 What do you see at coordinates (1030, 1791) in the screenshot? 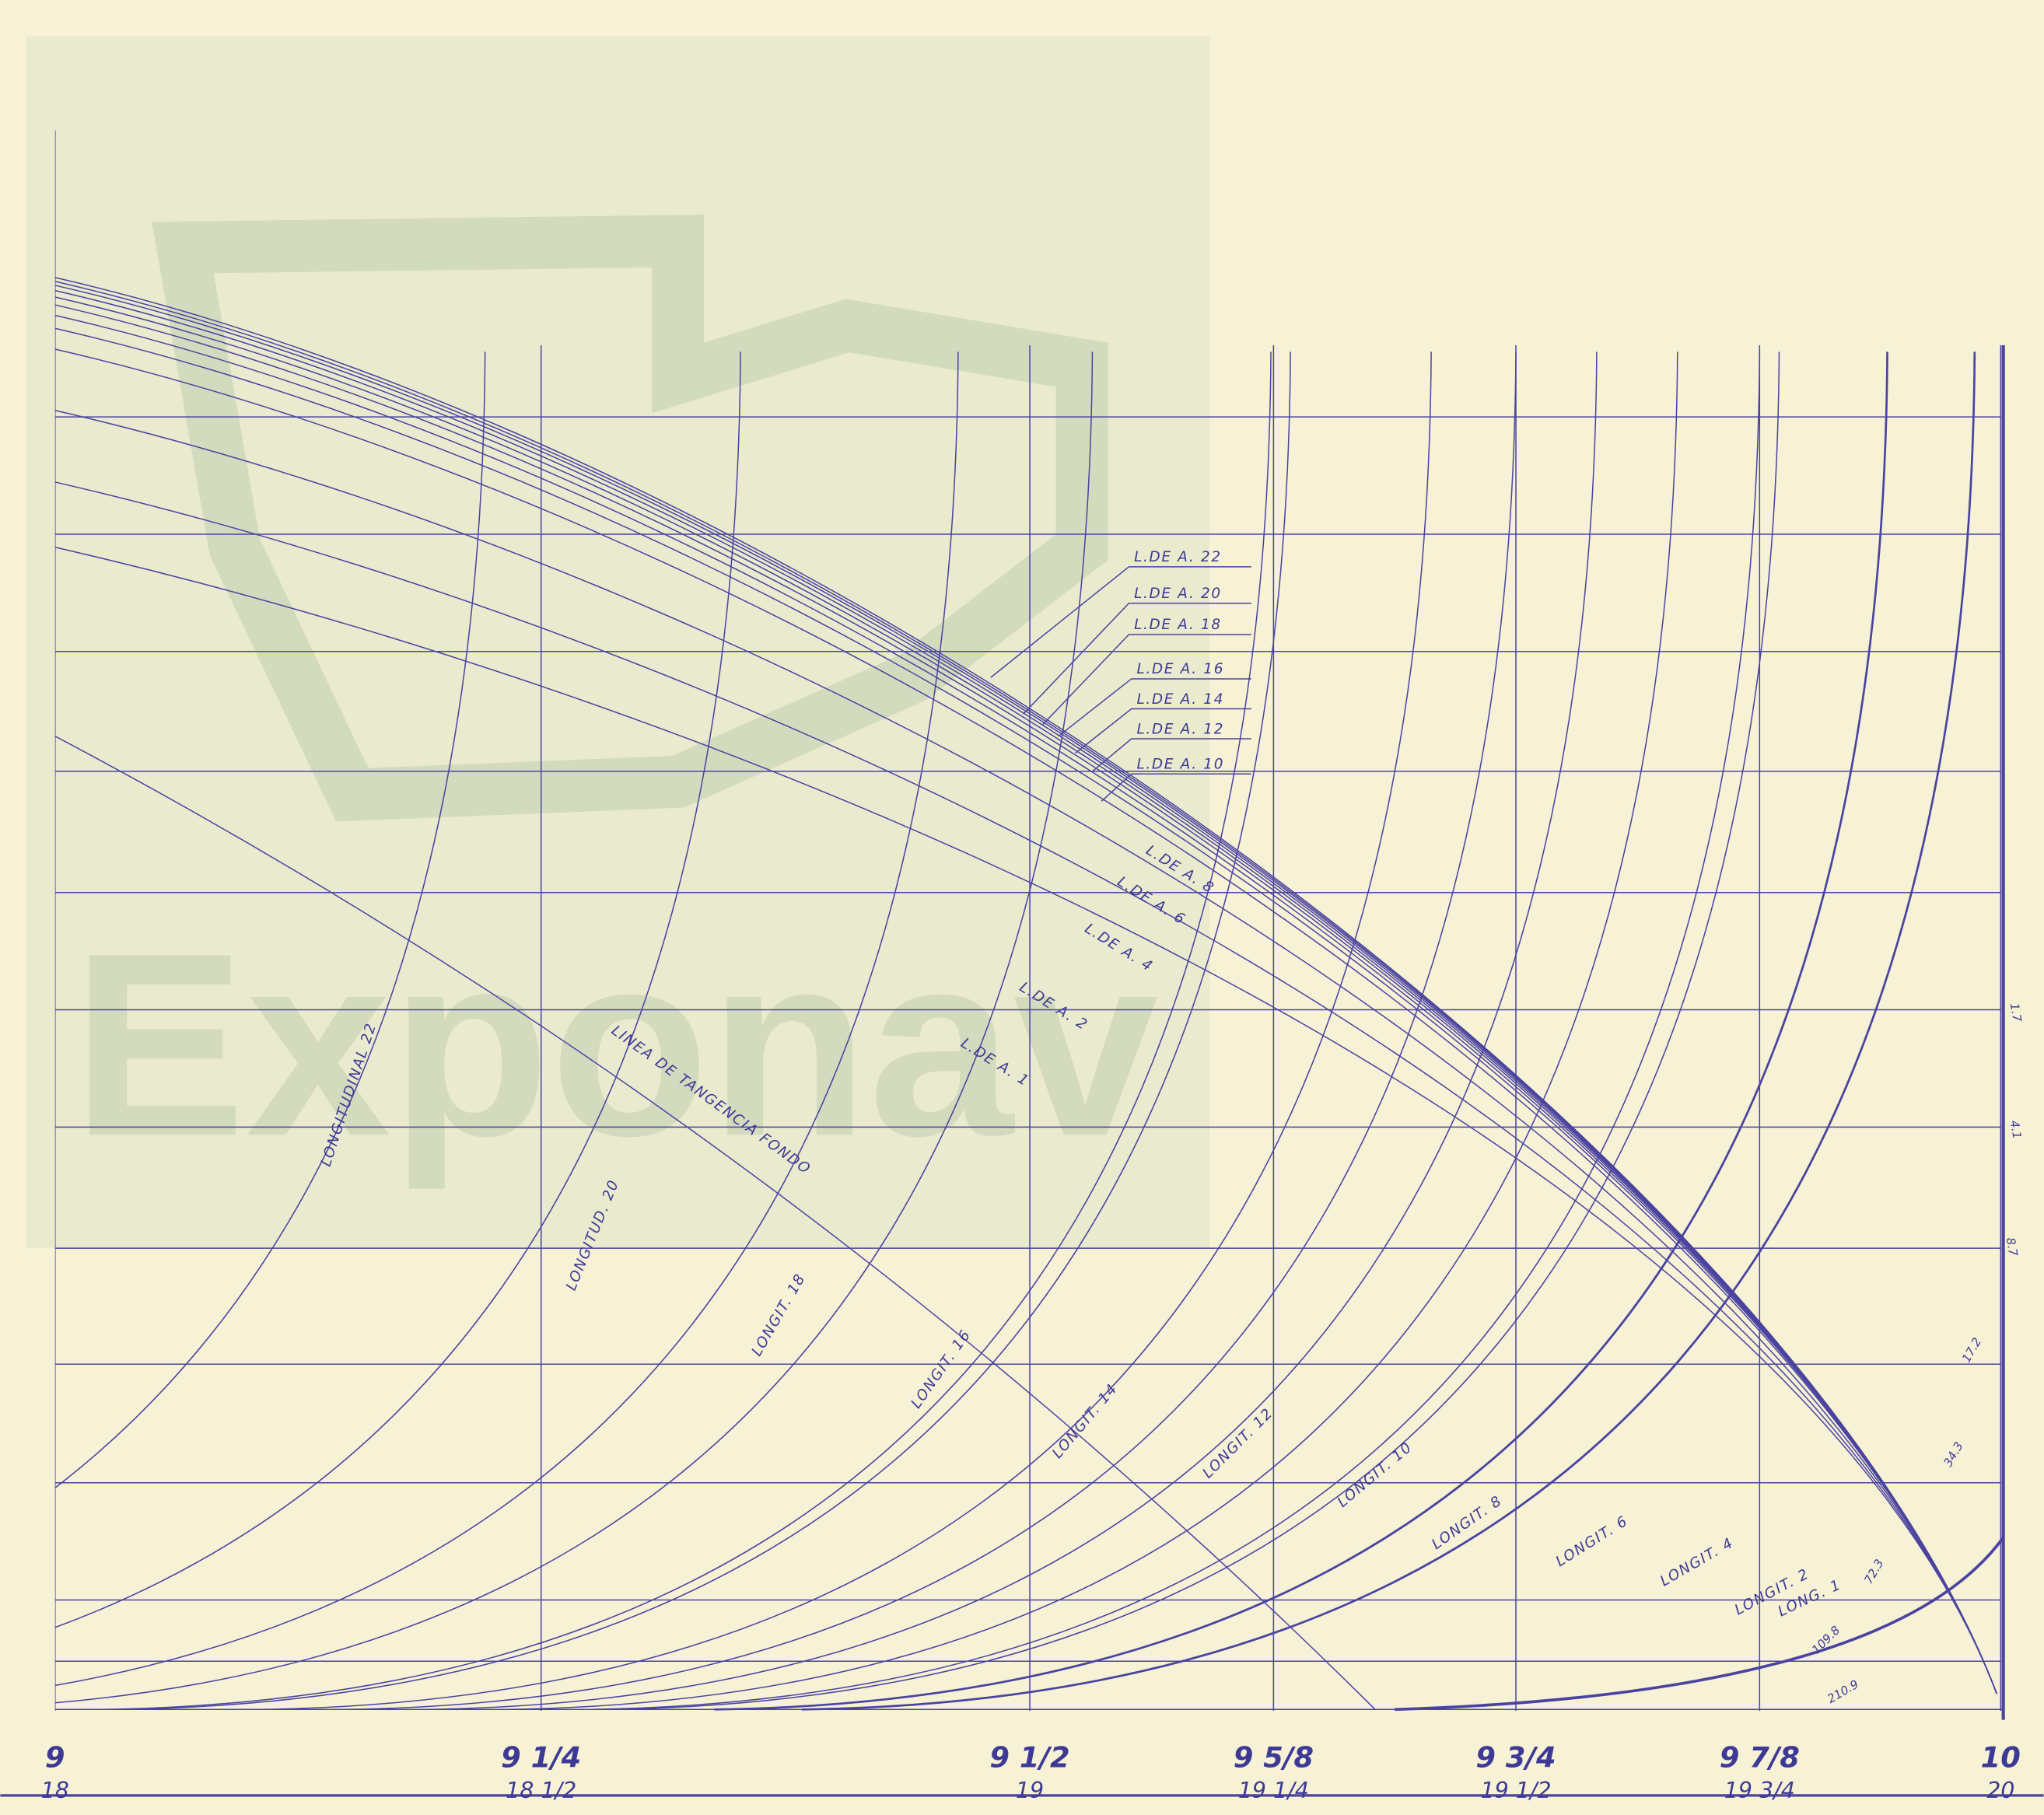
I see `station-sublabel: 19` at bounding box center [1030, 1791].